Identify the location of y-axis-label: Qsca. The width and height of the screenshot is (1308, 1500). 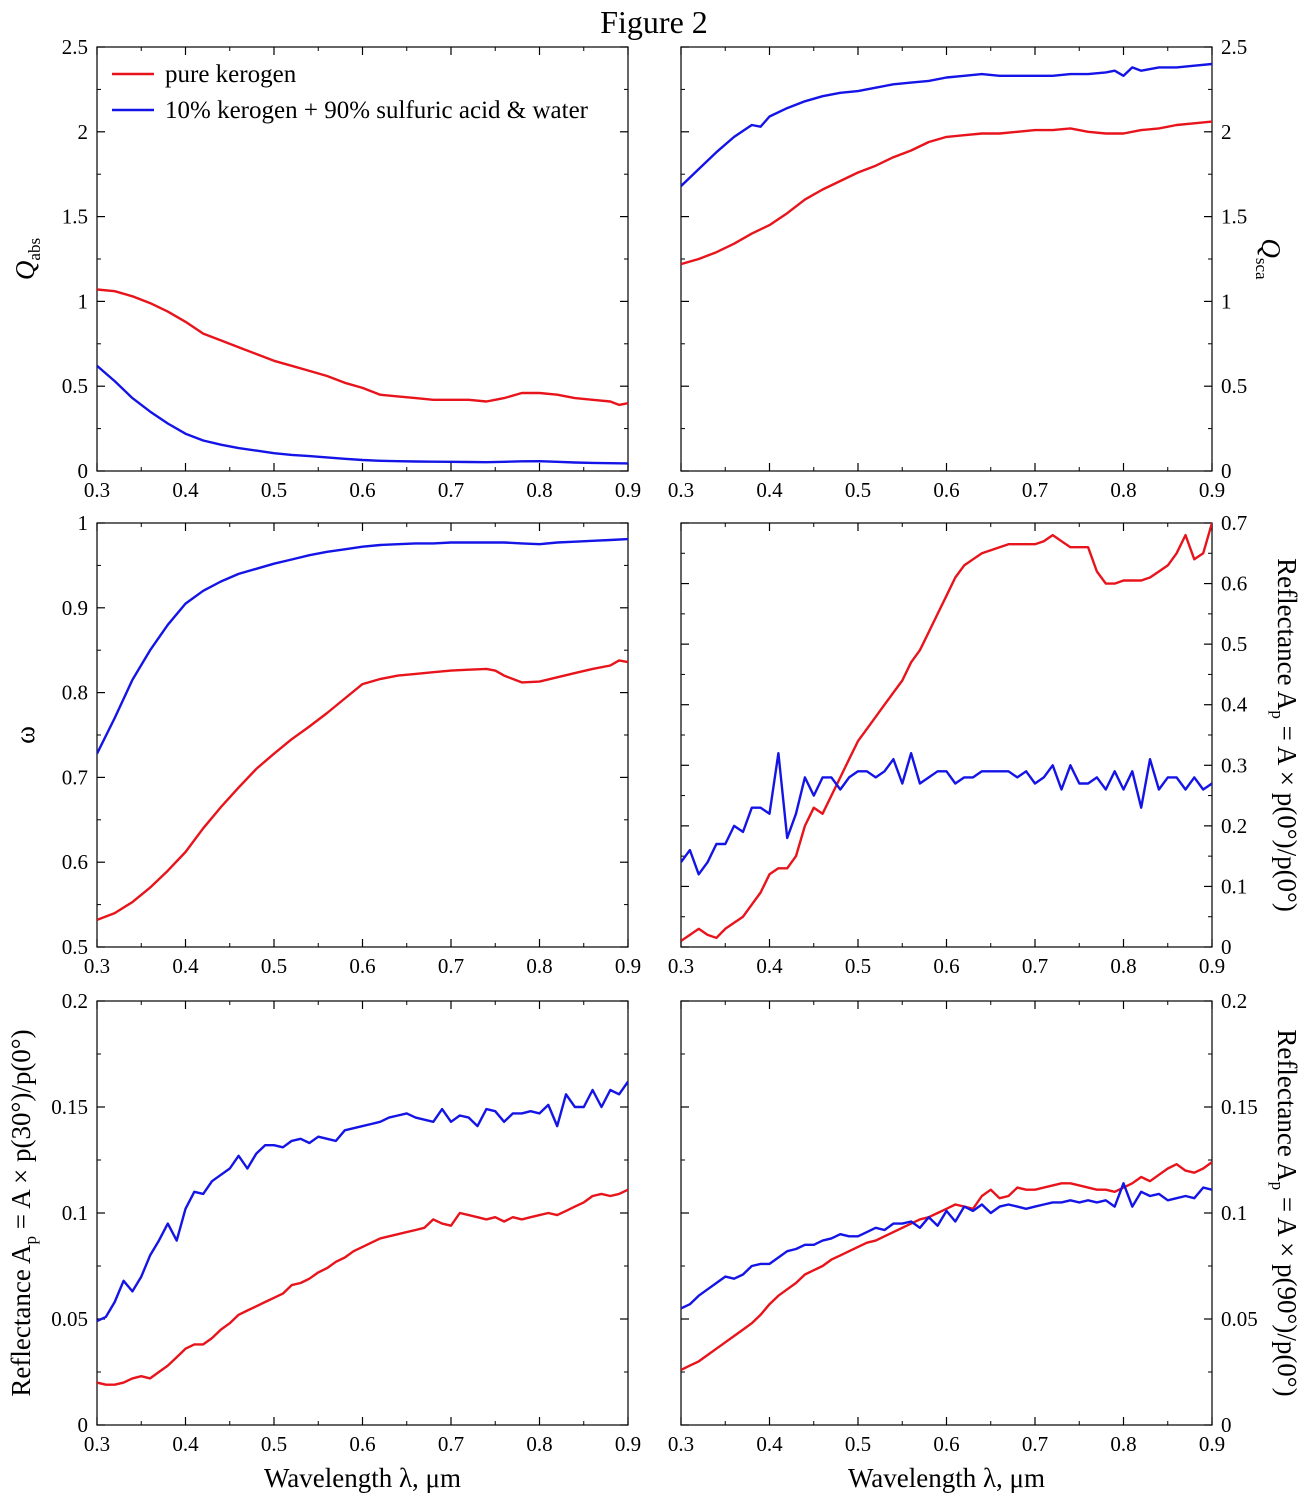
(1269, 259).